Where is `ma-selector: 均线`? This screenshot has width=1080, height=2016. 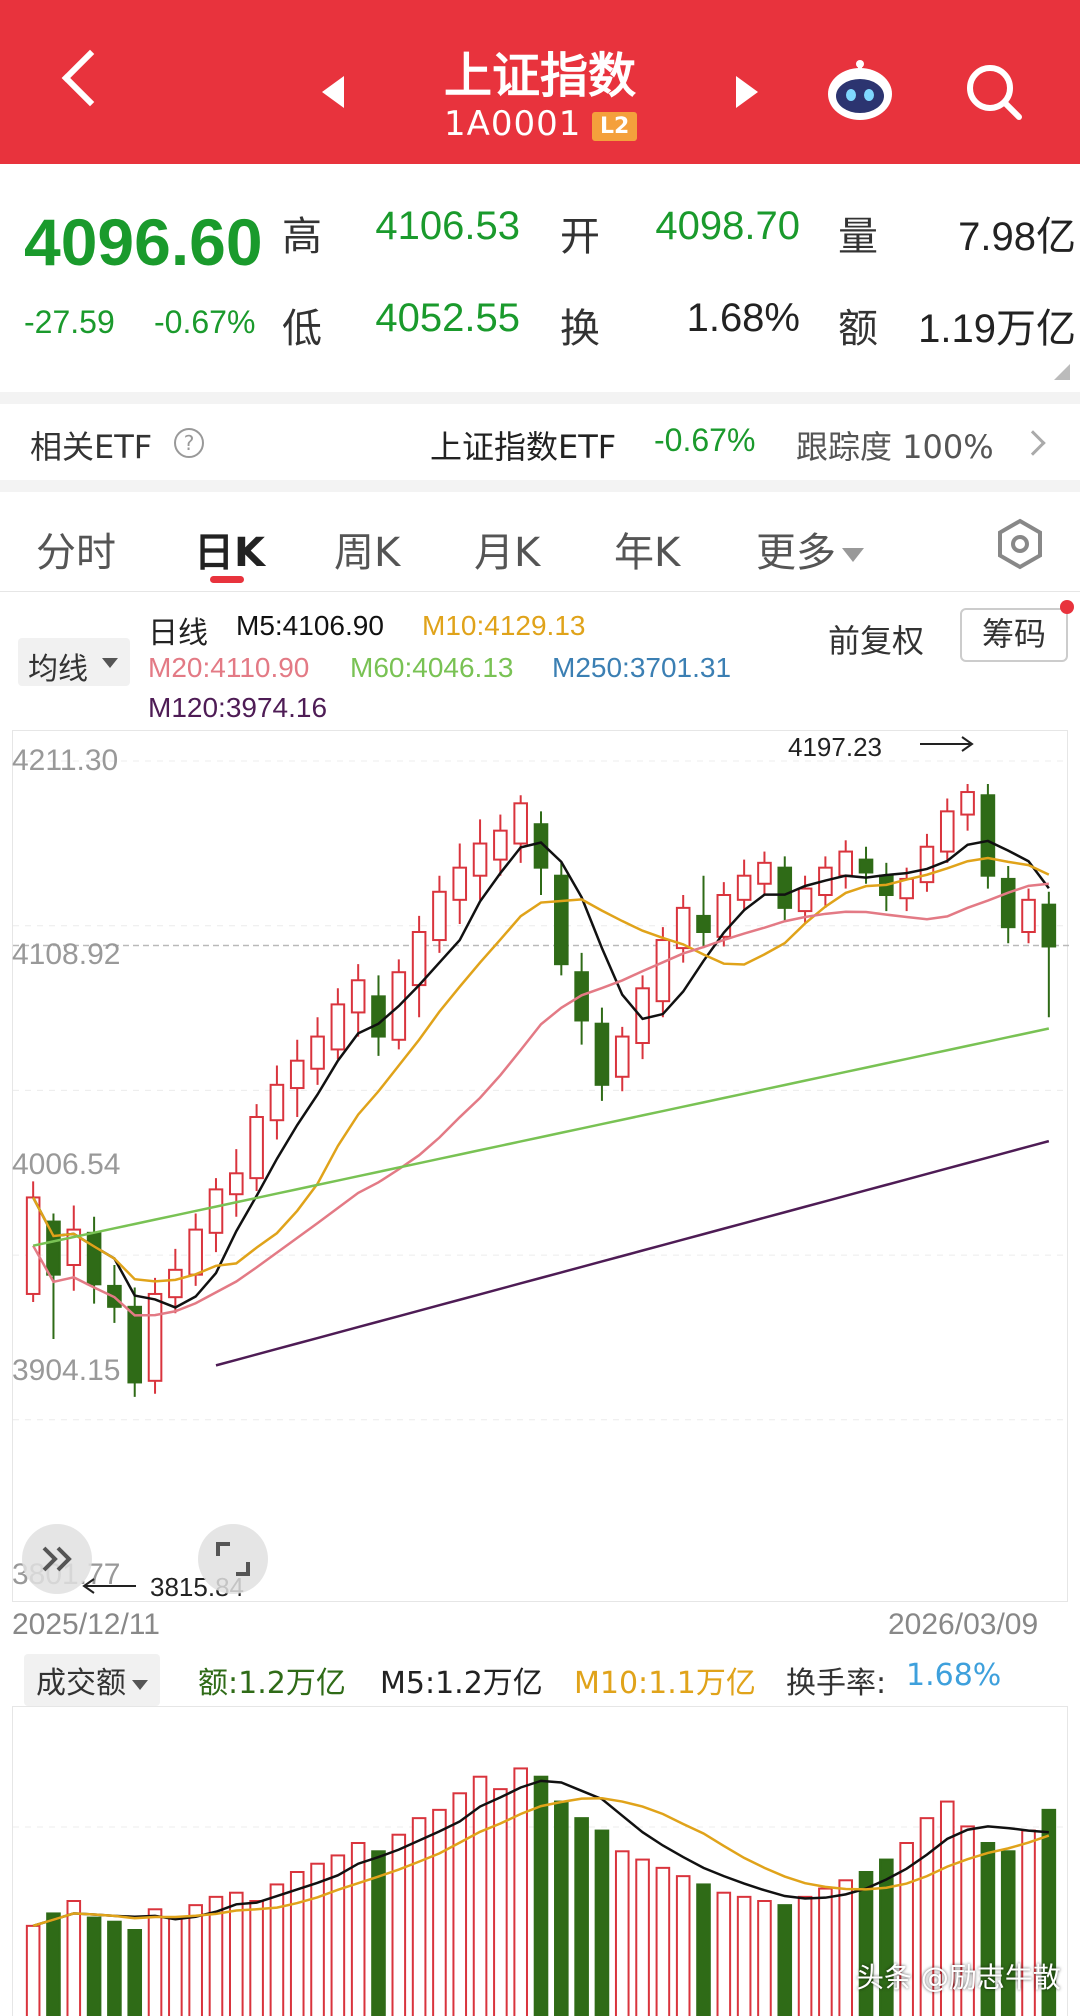 ma-selector: 均线 is located at coordinates (74, 662).